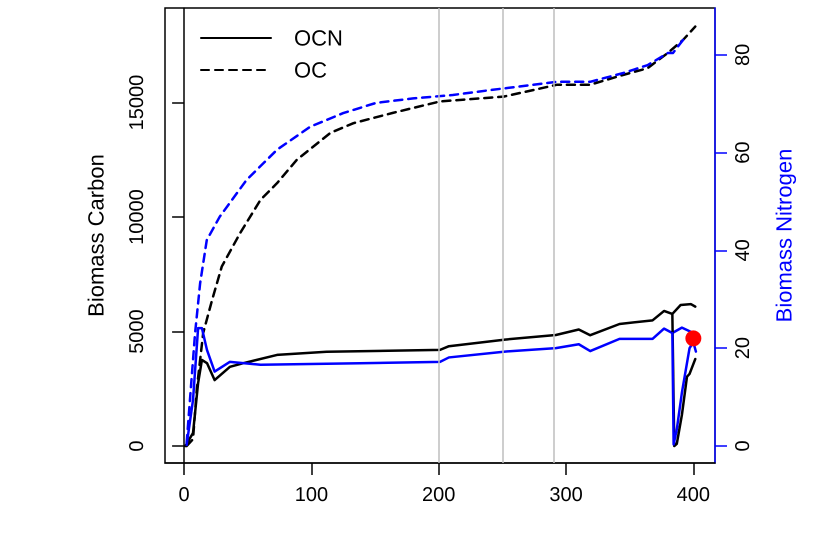  Describe the element at coordinates (693, 495) in the screenshot. I see `x-tick-label: 400` at that location.